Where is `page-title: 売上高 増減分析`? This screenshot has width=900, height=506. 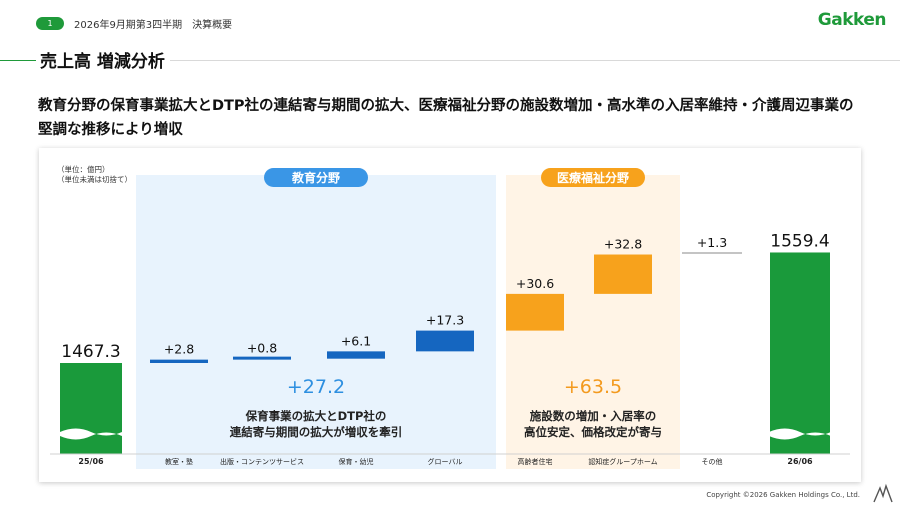 page-title: 売上高 増減分析 is located at coordinates (102, 62).